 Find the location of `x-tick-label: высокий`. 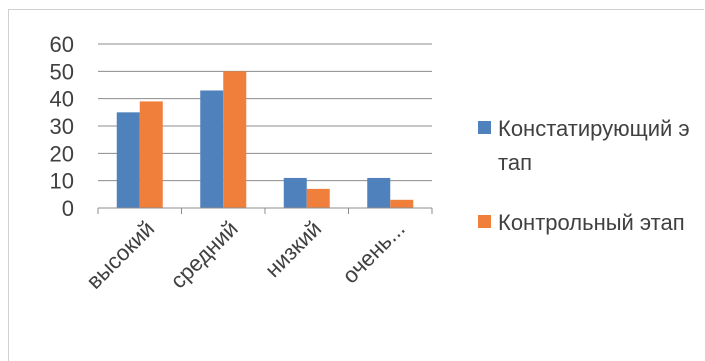

x-tick-label: высокий is located at coordinates (120, 255).